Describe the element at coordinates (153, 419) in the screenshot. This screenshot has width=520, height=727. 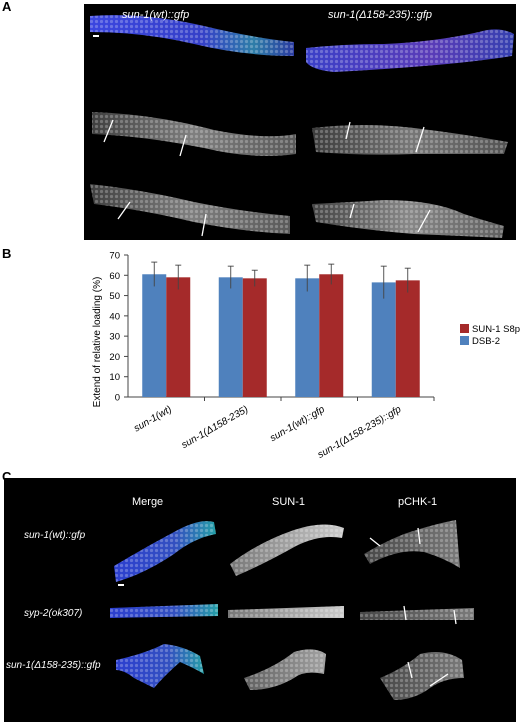
I see `x-tick-label: sun-1(wt)` at that location.